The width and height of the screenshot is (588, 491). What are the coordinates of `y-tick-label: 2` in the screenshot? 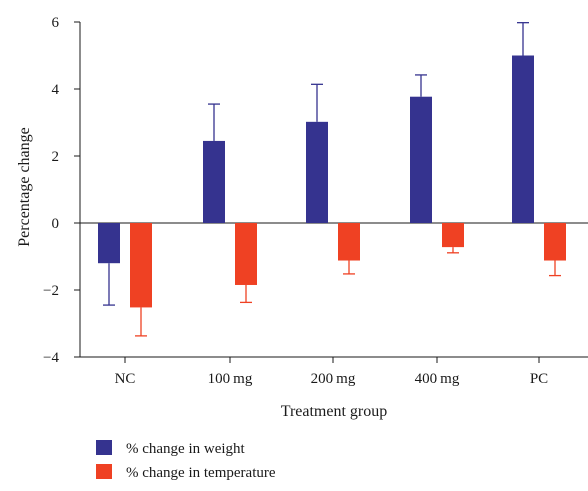 It's located at (56, 157).